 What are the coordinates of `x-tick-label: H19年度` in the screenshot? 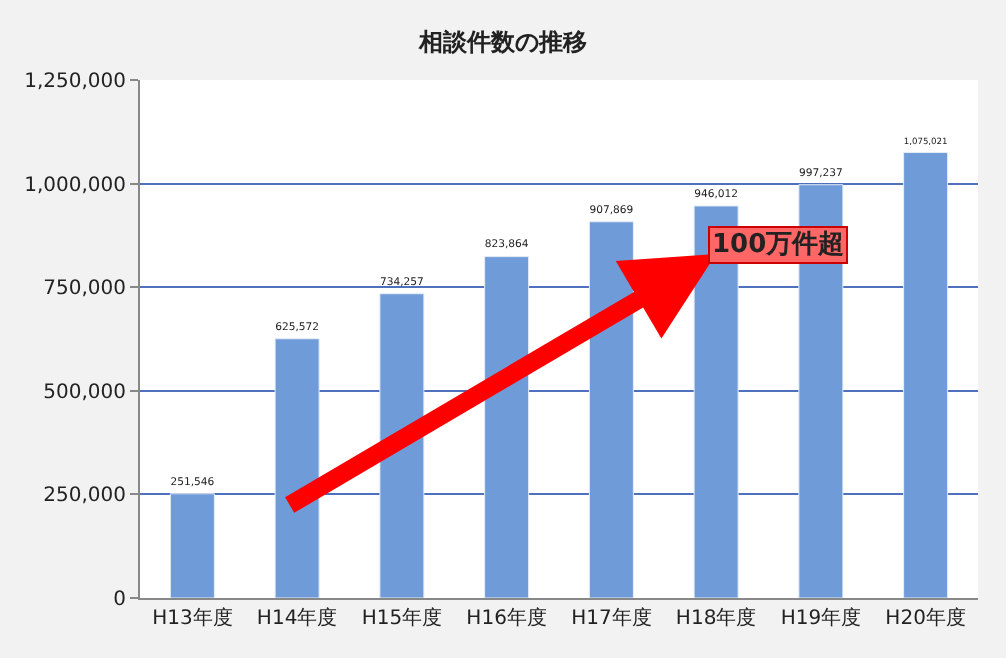 It's located at (821, 618).